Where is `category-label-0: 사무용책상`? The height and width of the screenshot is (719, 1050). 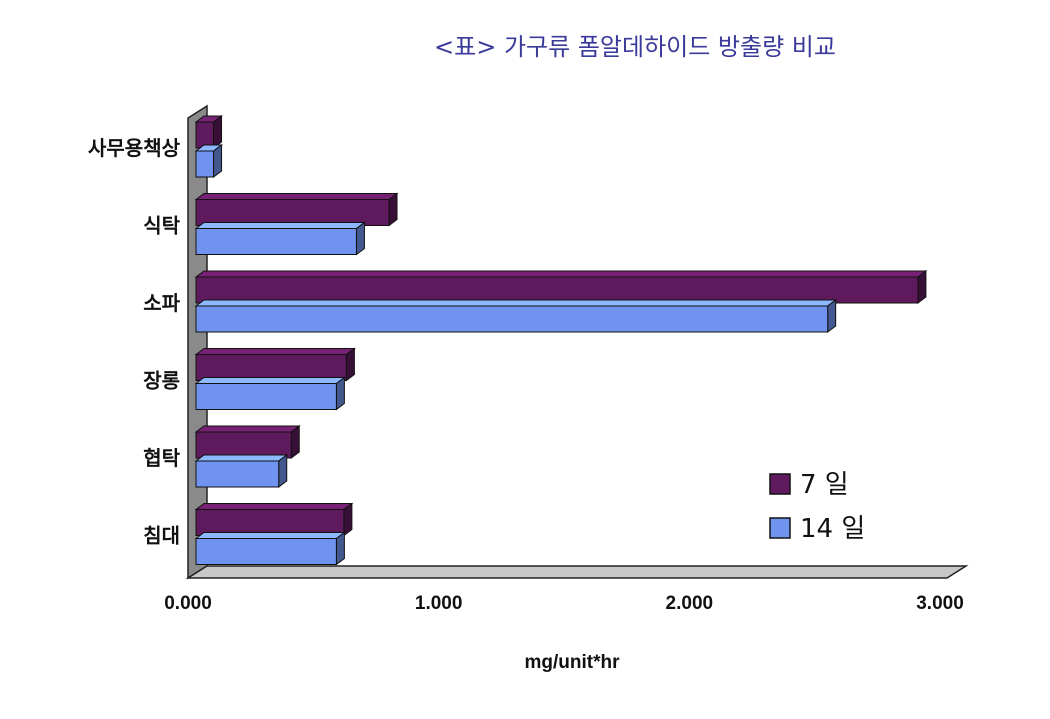 category-label-0: 사무용책상 is located at coordinates (134, 148).